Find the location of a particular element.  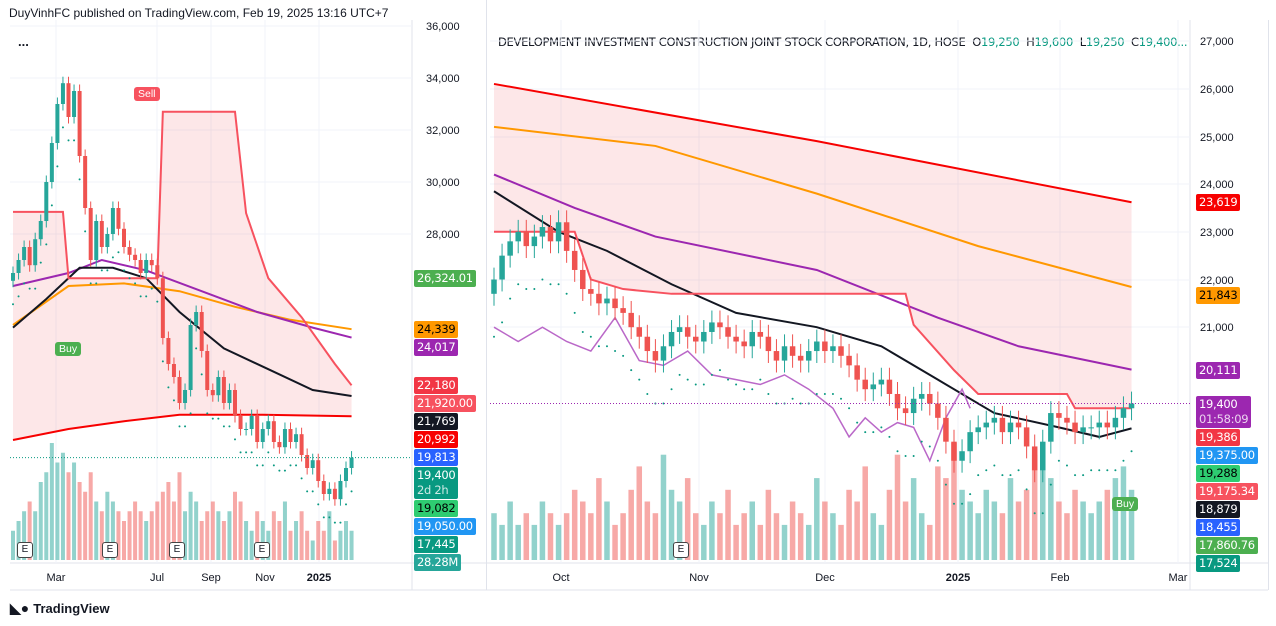

price-axis-label: 18,879 is located at coordinates (1218, 509).